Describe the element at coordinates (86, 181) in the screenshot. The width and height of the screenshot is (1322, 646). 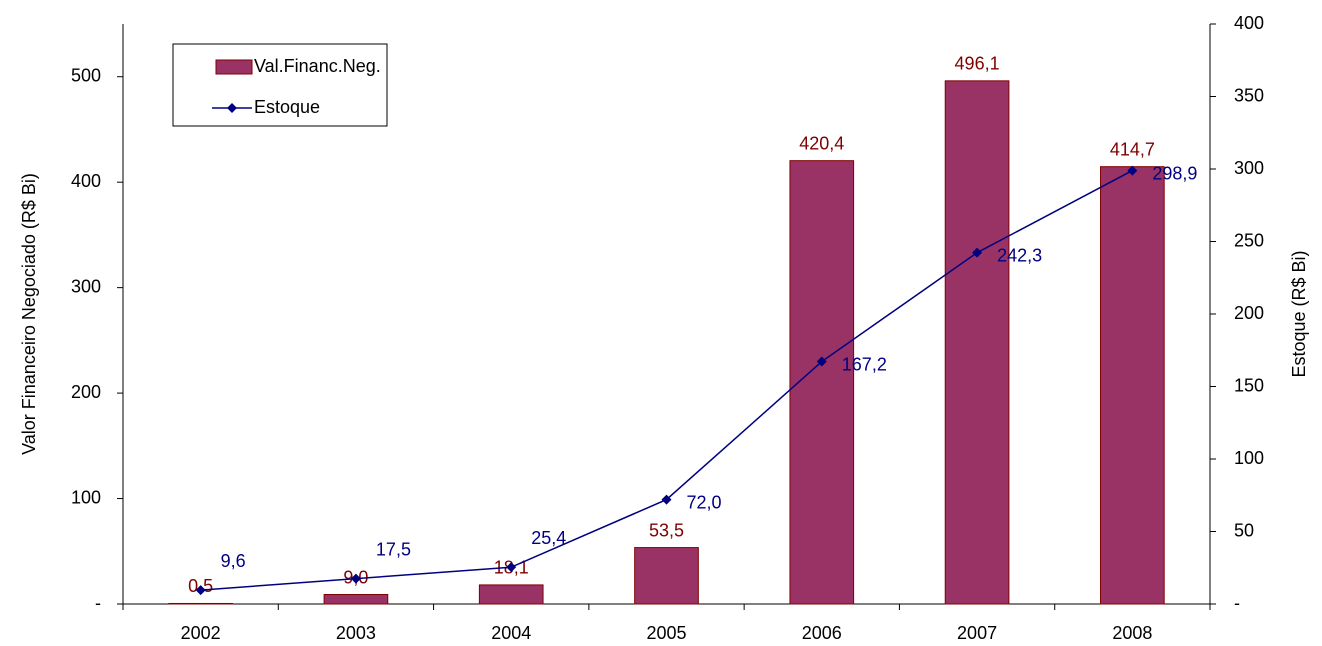
I see `y-tick-label: 400` at that location.